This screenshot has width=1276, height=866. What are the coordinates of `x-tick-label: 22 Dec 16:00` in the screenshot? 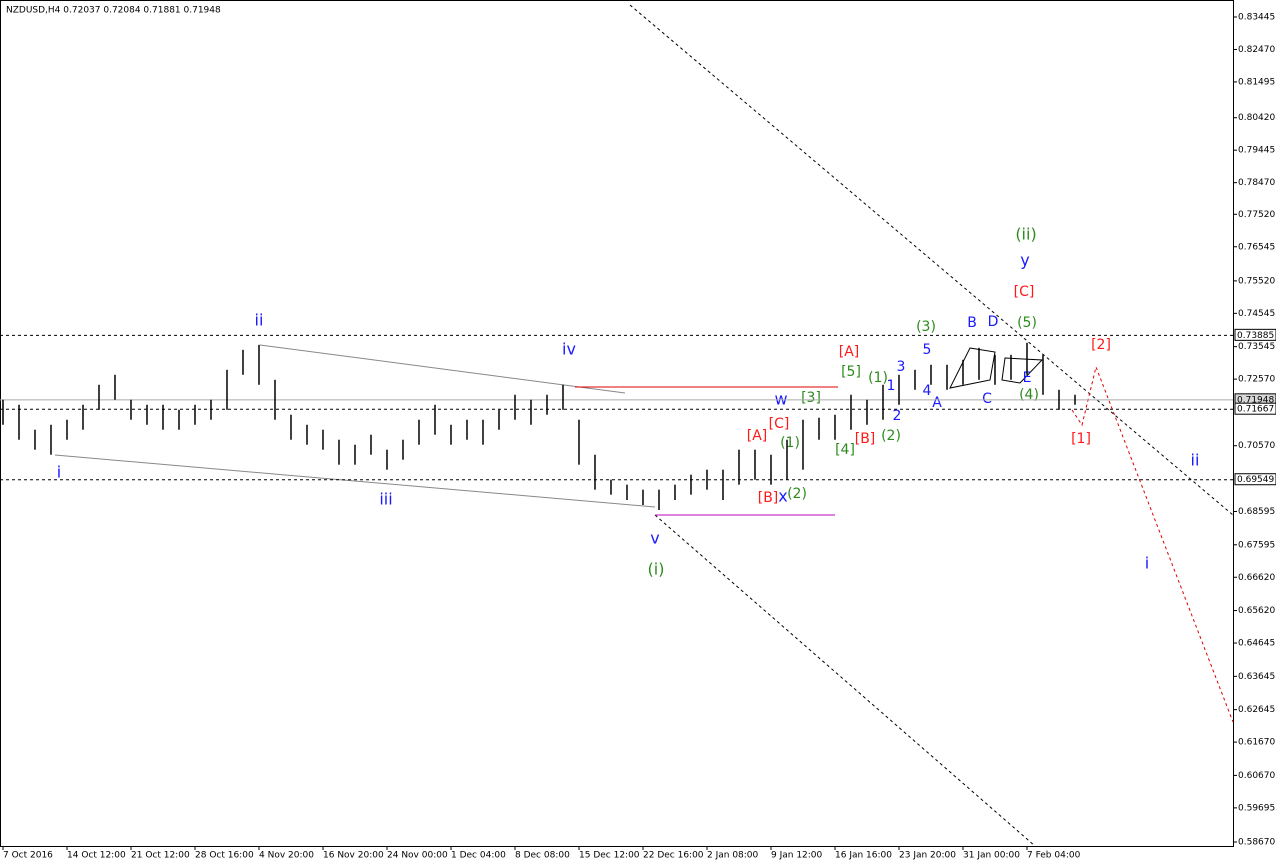 It's located at (673, 856).